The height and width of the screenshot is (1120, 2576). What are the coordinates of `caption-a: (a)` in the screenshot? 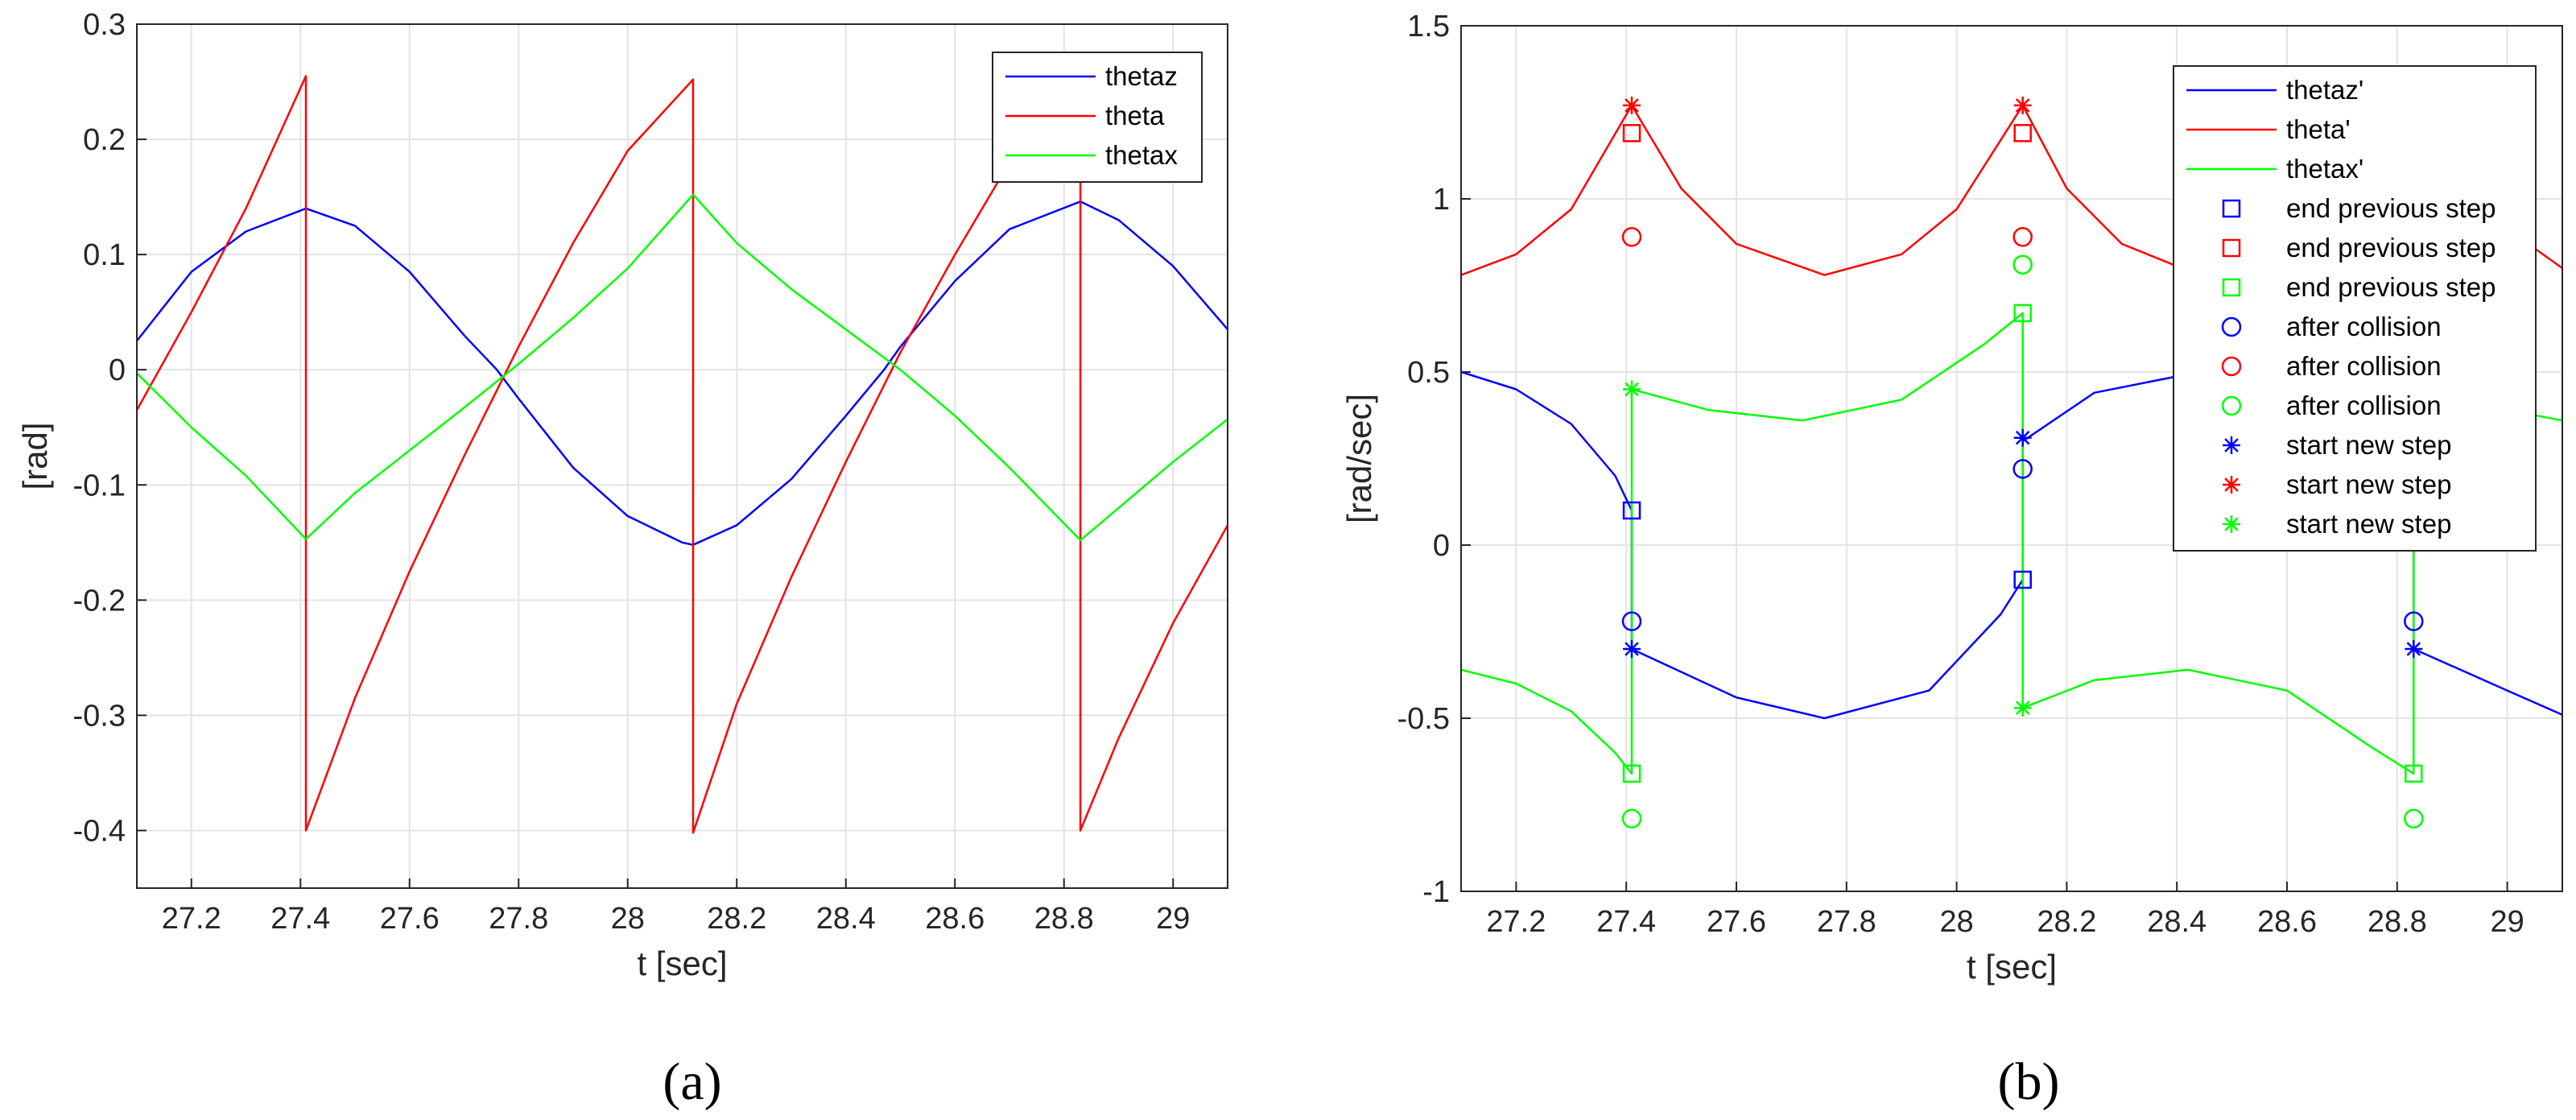 It's located at (692, 1081).